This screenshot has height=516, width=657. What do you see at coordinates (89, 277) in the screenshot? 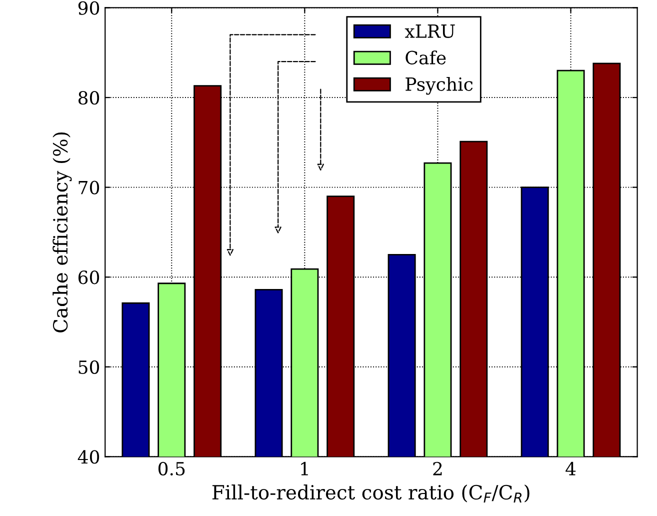
I see `y-tick-label: 60` at bounding box center [89, 277].